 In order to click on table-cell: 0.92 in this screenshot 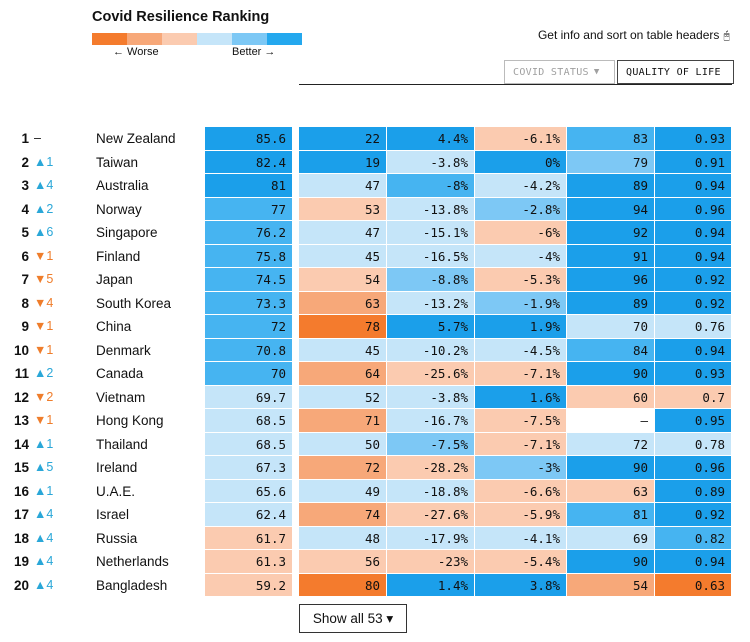, I will do `click(693, 303)`.